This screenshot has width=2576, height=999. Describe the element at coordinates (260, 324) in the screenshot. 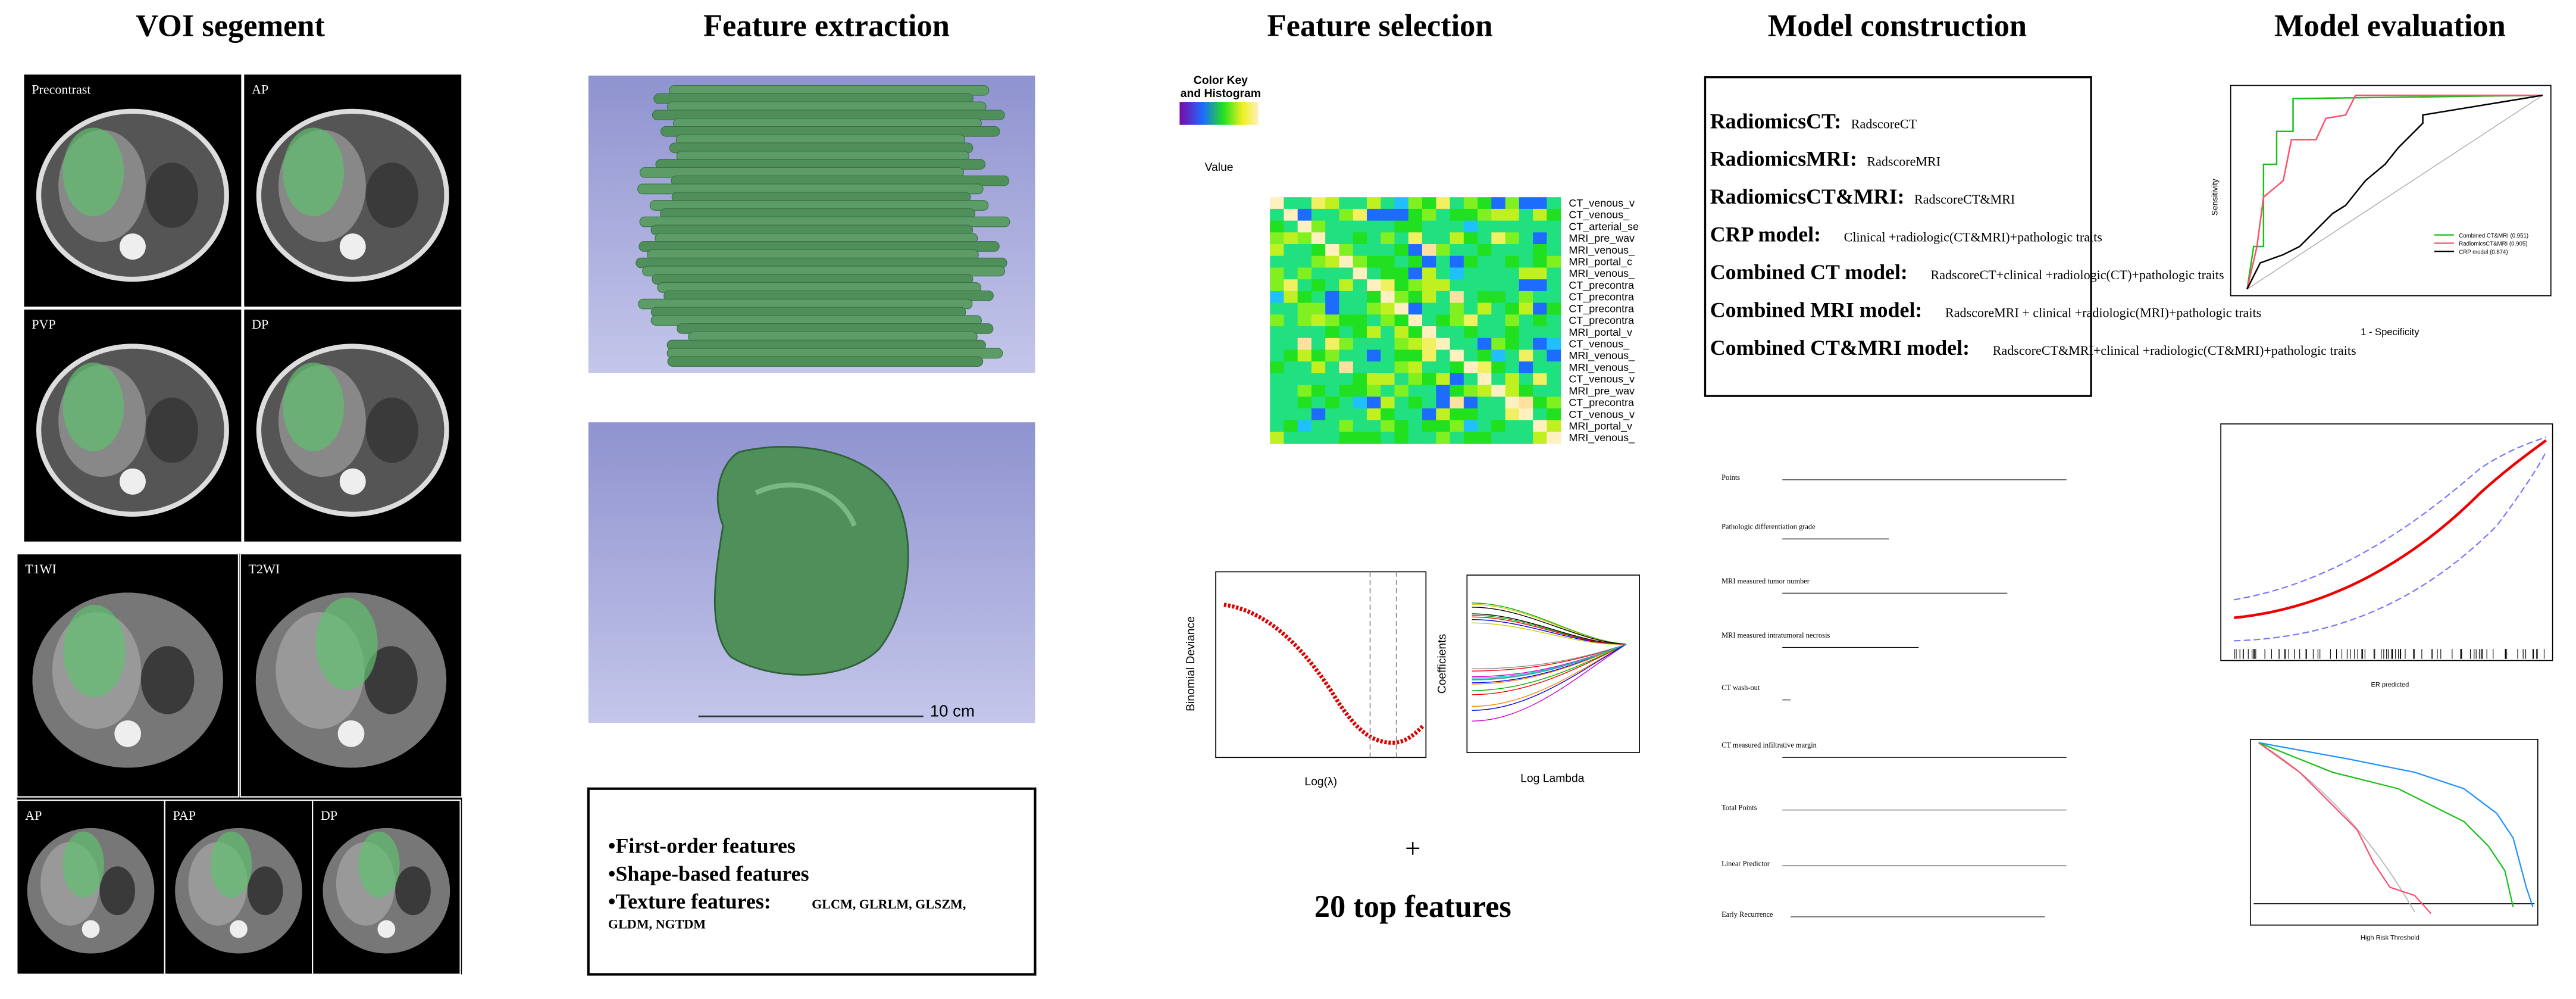

I see `panel-label: DP` at that location.